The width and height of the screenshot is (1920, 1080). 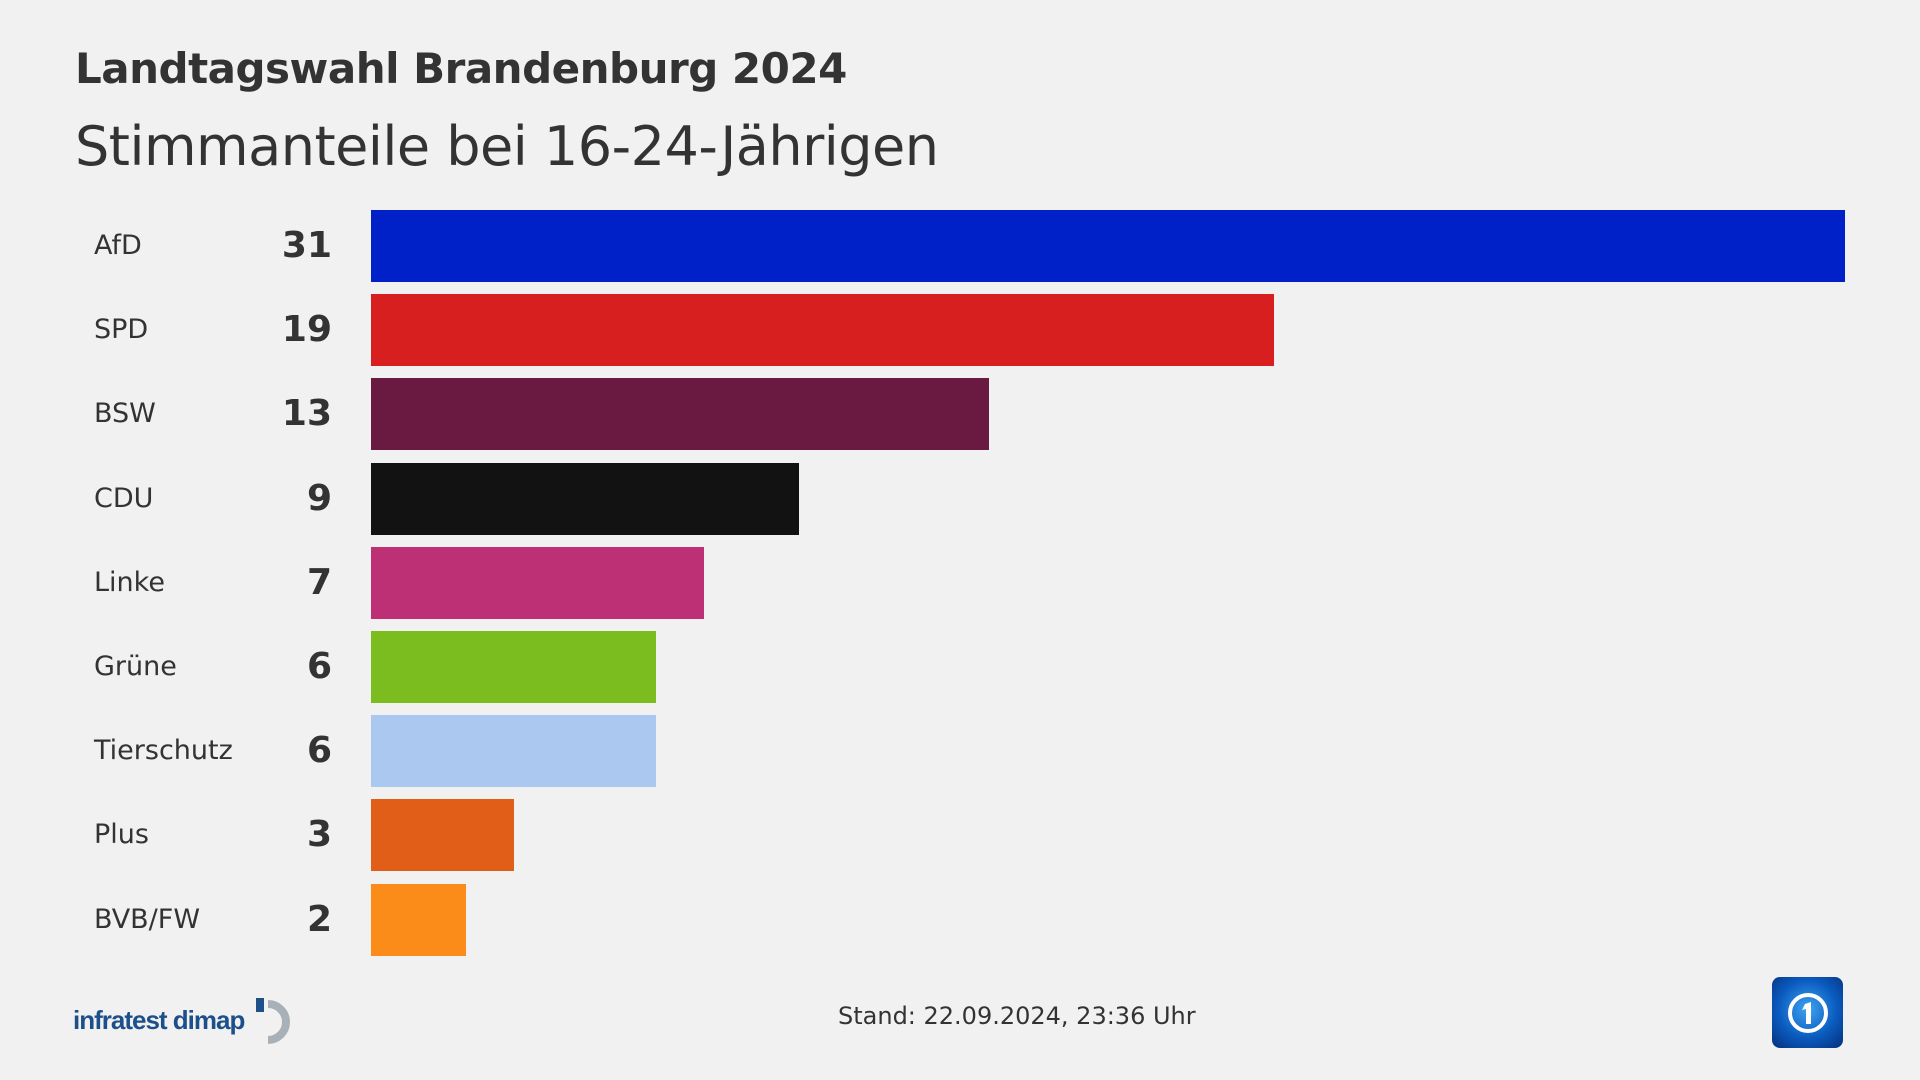 What do you see at coordinates (121, 330) in the screenshot?
I see `category-label: SPD` at bounding box center [121, 330].